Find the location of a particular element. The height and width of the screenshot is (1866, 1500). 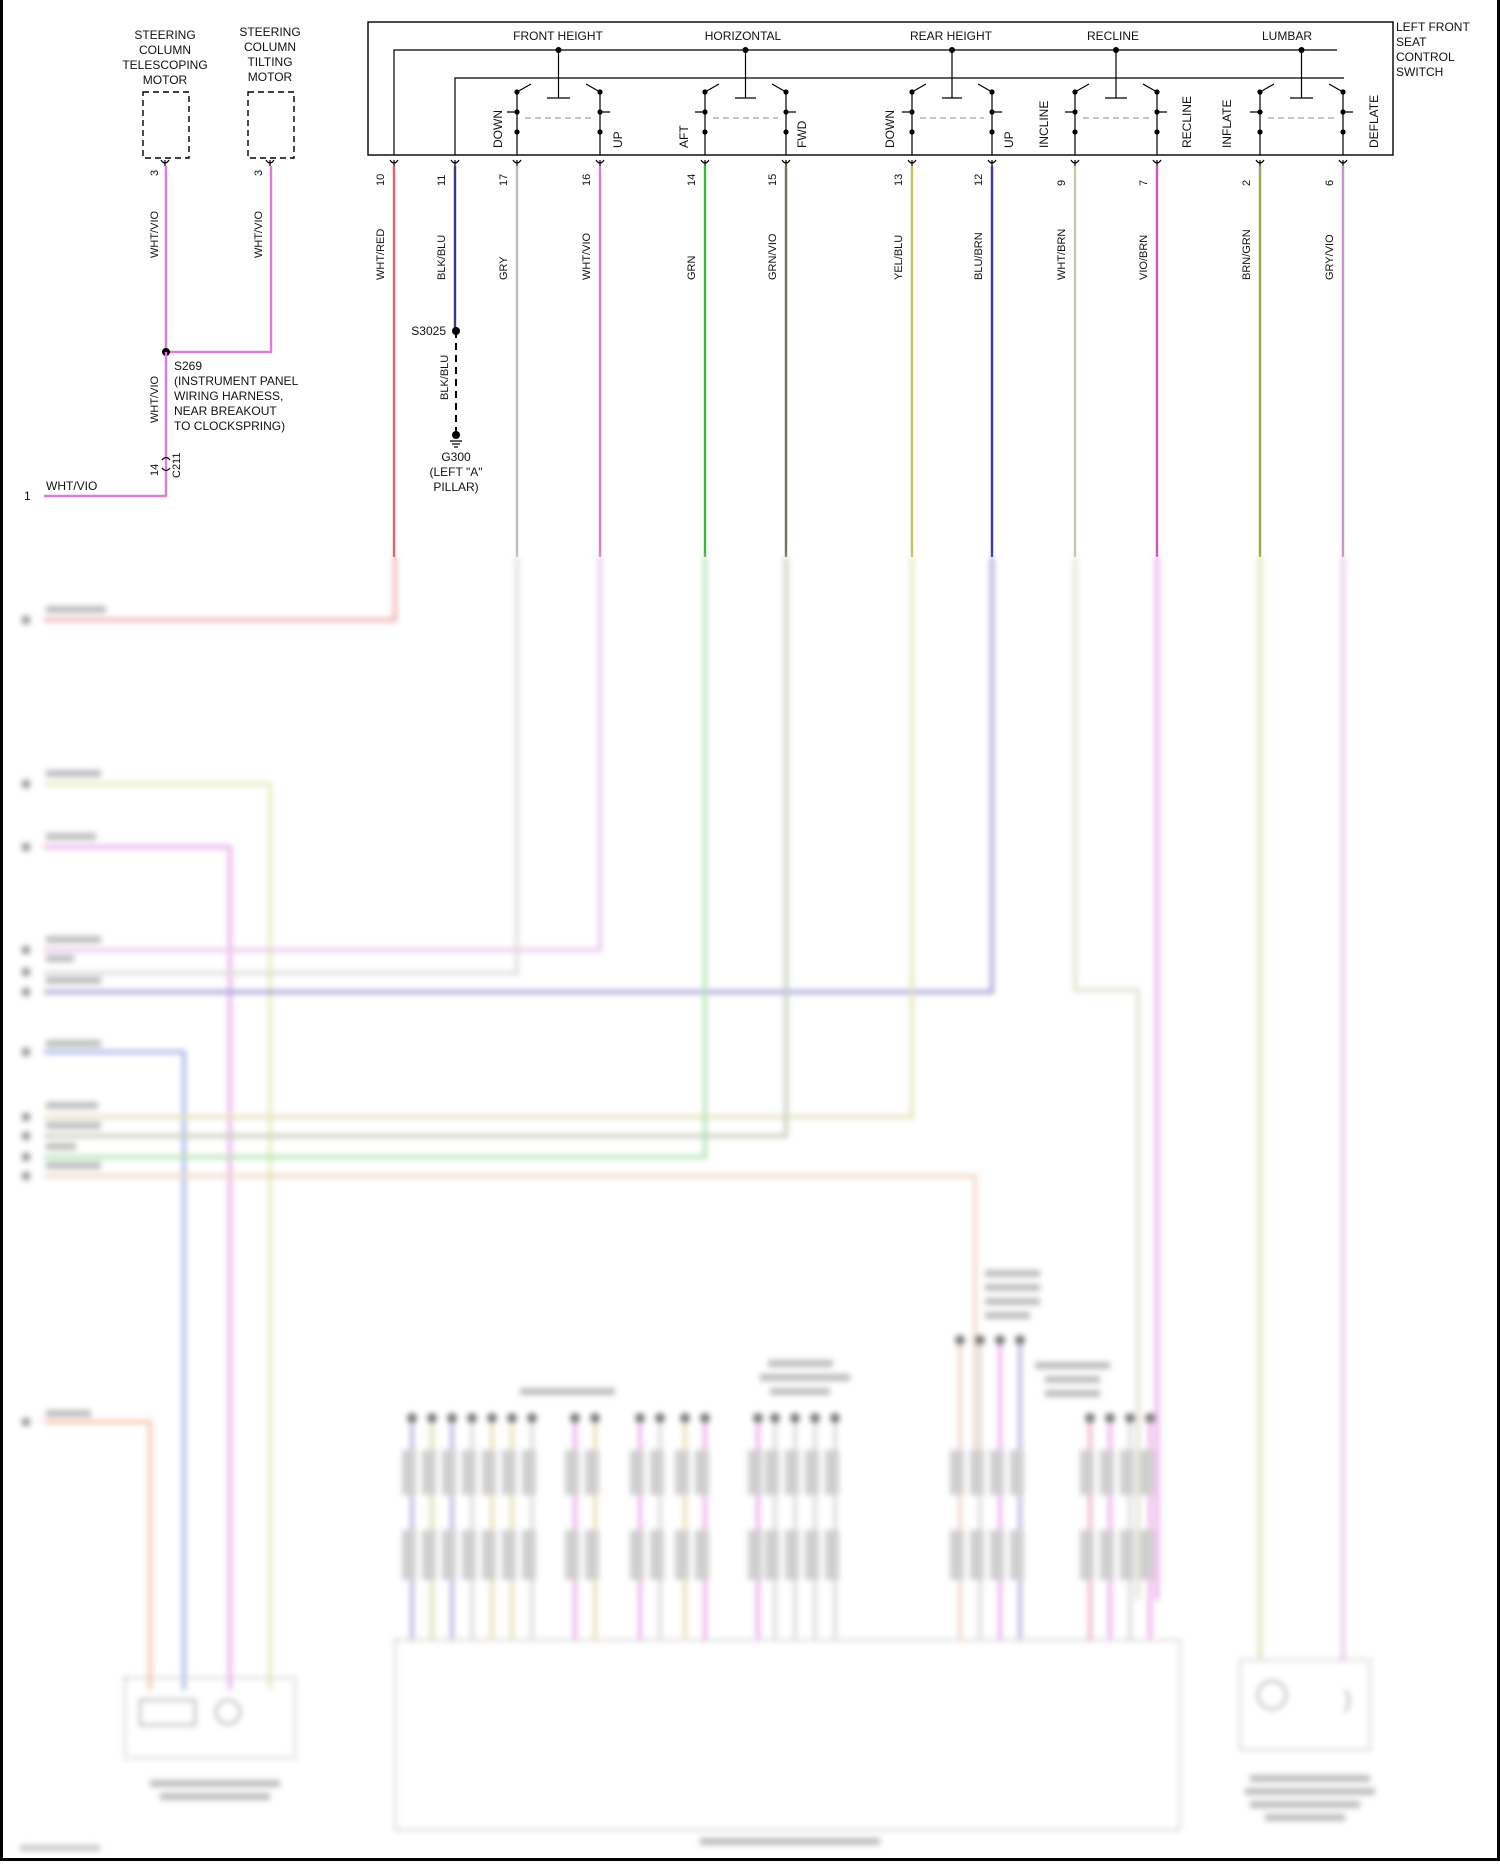

blurred-module-box is located at coordinates (210, 1718).